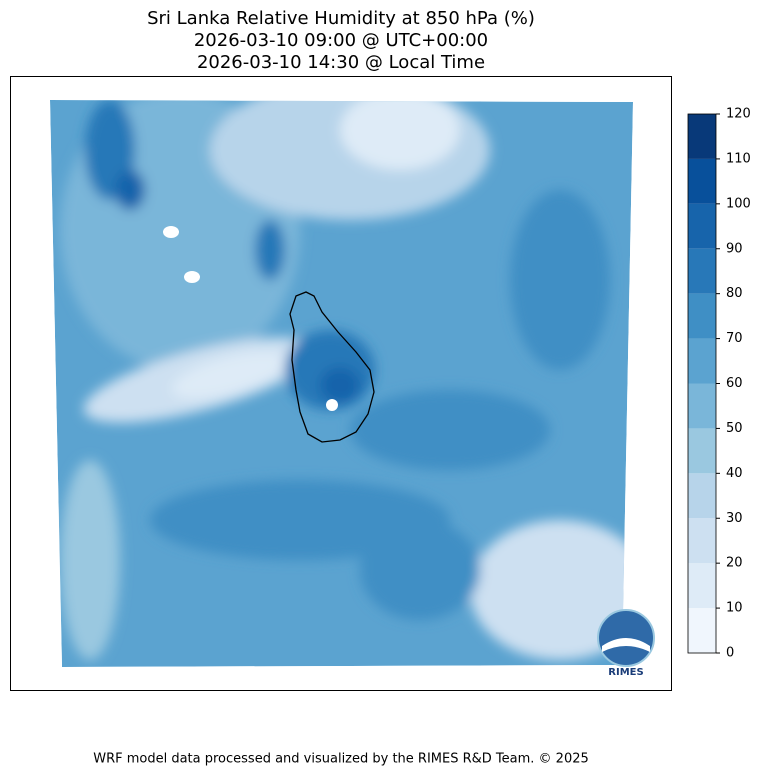 The image size is (760, 776). What do you see at coordinates (734, 338) in the screenshot?
I see `colorbar-tick-label: 70` at bounding box center [734, 338].